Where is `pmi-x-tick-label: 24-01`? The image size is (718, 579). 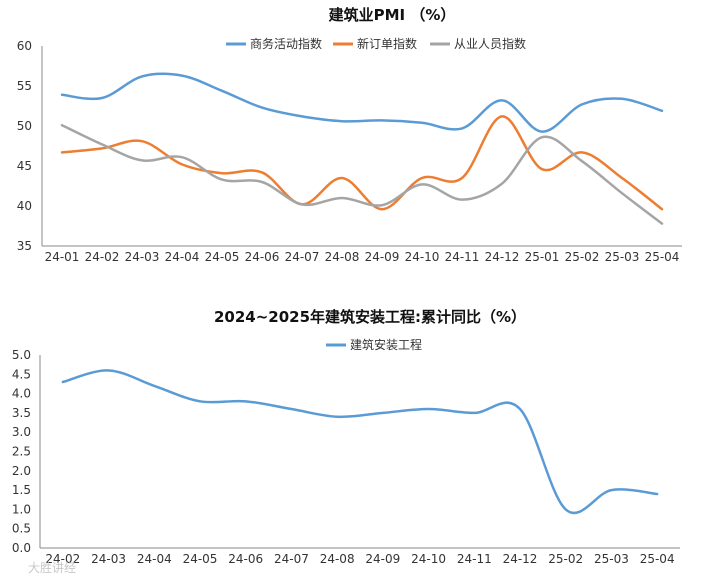
pmi-x-tick-label: 24-01 is located at coordinates (62, 257).